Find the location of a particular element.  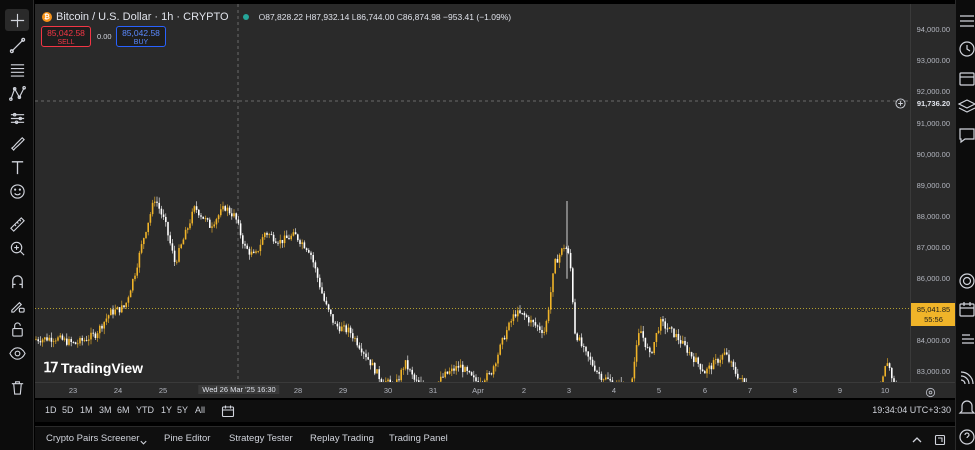

layers-icon is located at coordinates (966, 107).